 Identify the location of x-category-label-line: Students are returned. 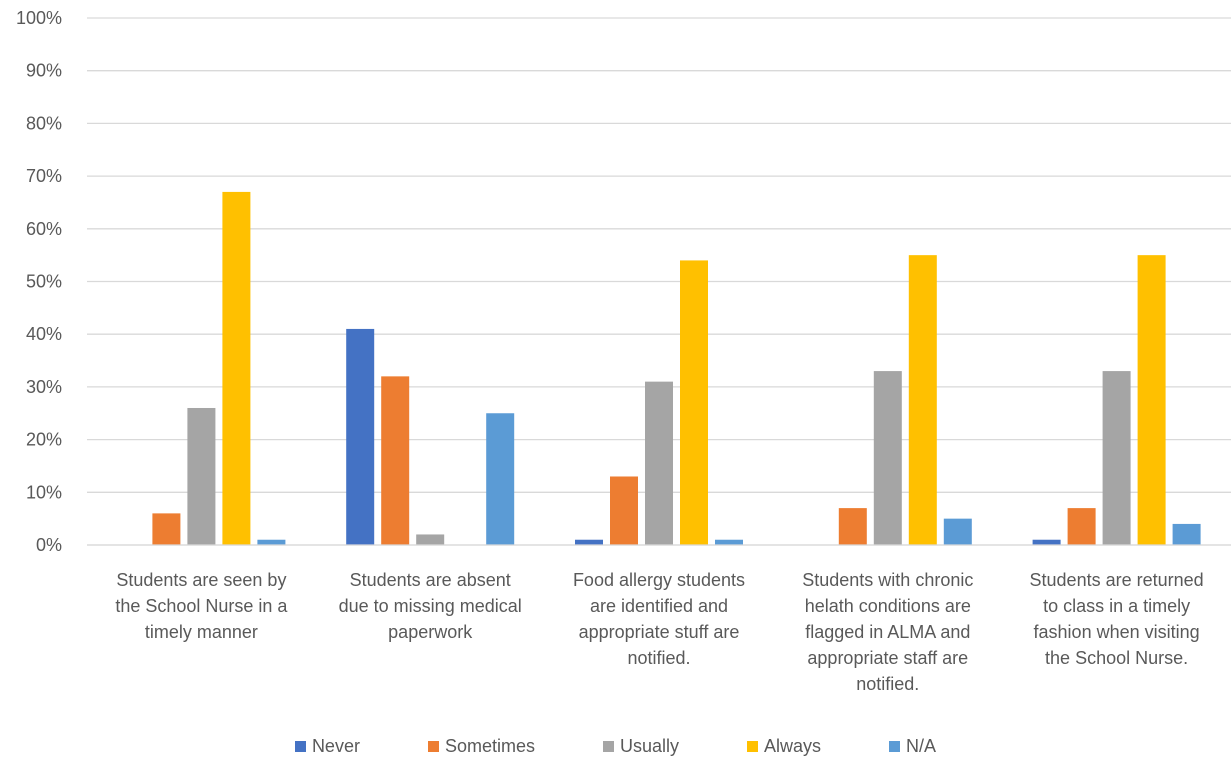
(1117, 580).